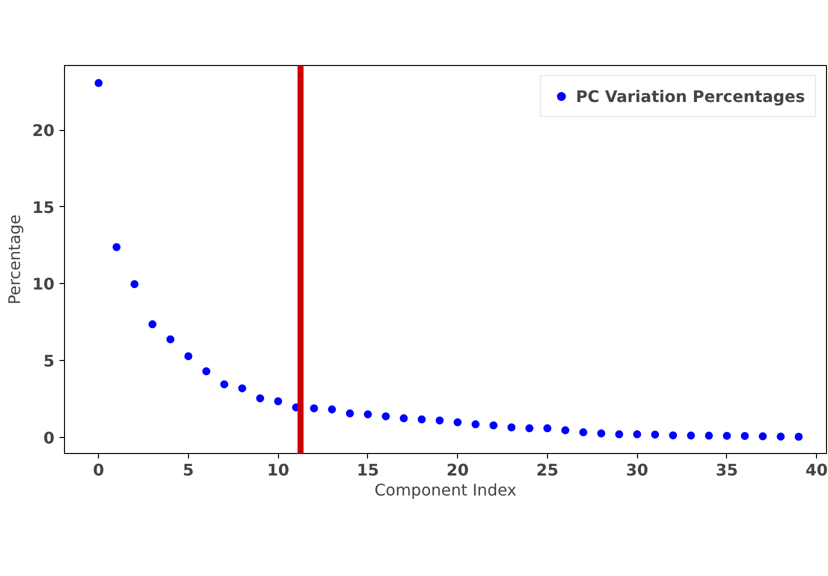 The width and height of the screenshot is (828, 576). Describe the element at coordinates (49, 438) in the screenshot. I see `y-tick-label: 0` at that location.